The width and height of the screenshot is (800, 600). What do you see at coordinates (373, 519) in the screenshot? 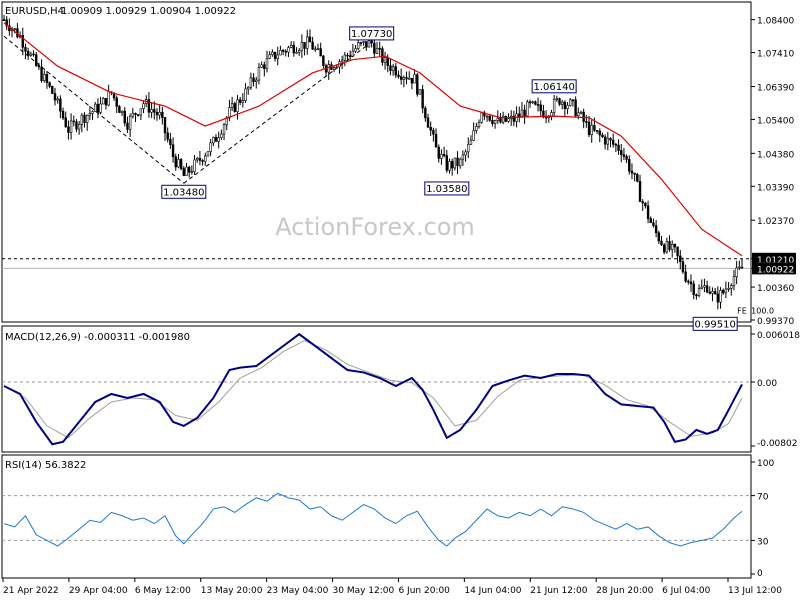
I see `rsi-series` at bounding box center [373, 519].